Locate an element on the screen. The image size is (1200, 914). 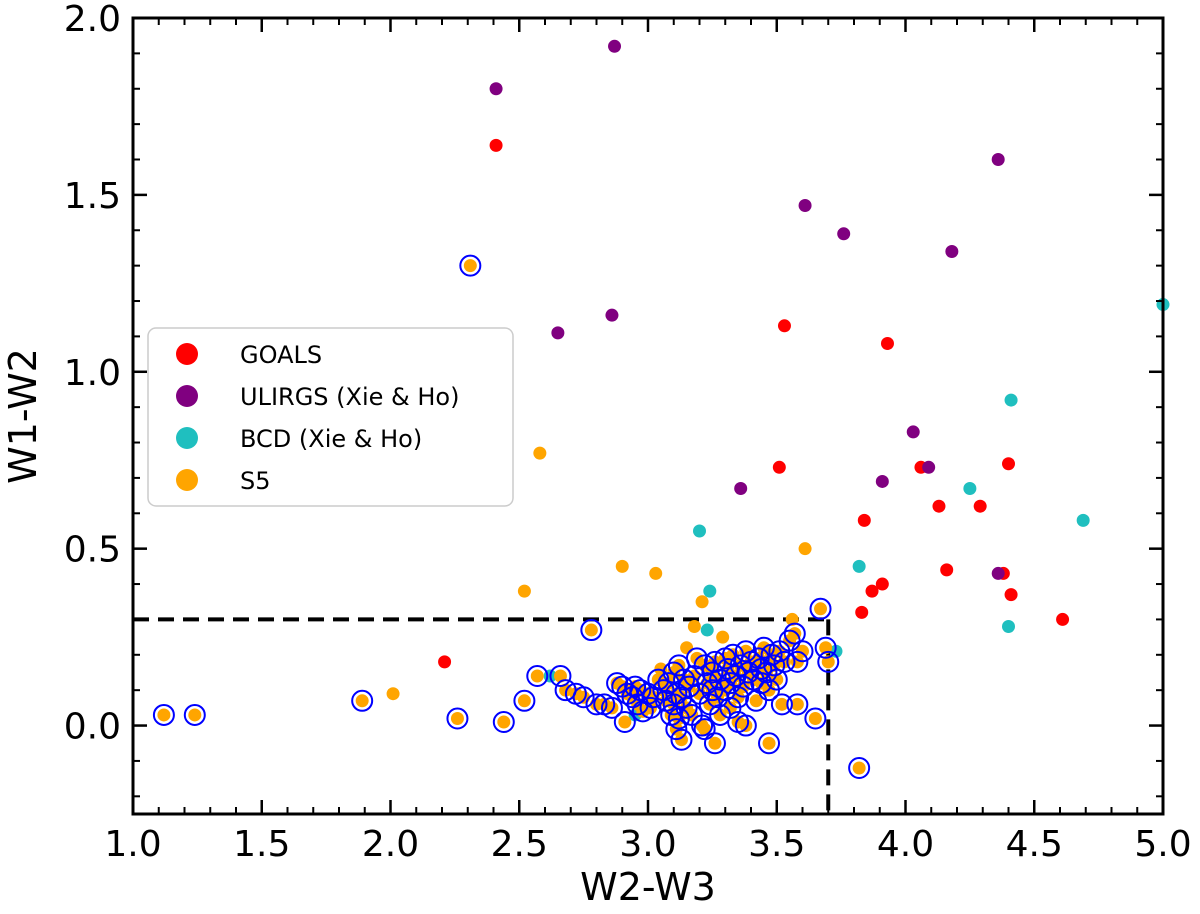
x-axis-title: W2-W3 is located at coordinates (648, 887).